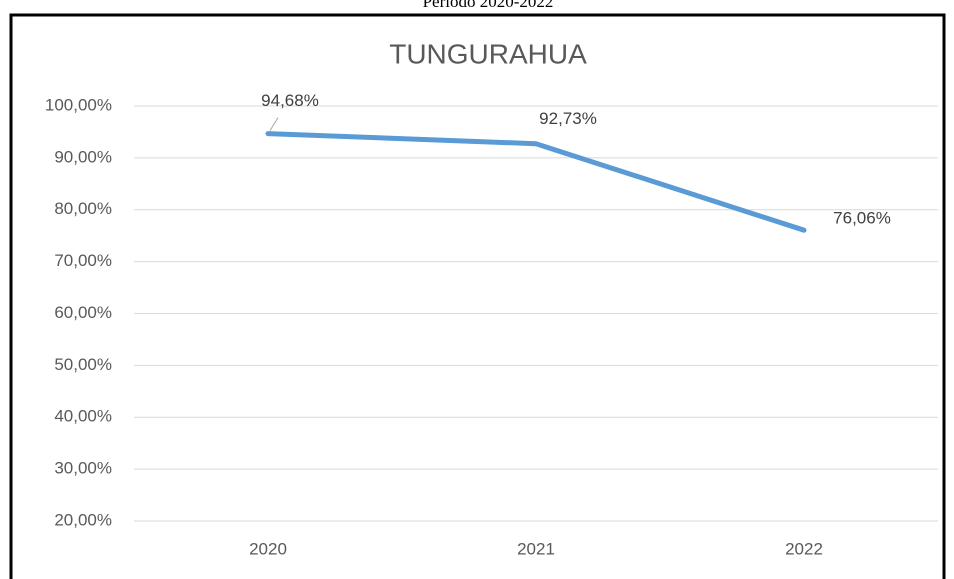  I want to click on y-tick-label: 20,00%, so click(83, 519).